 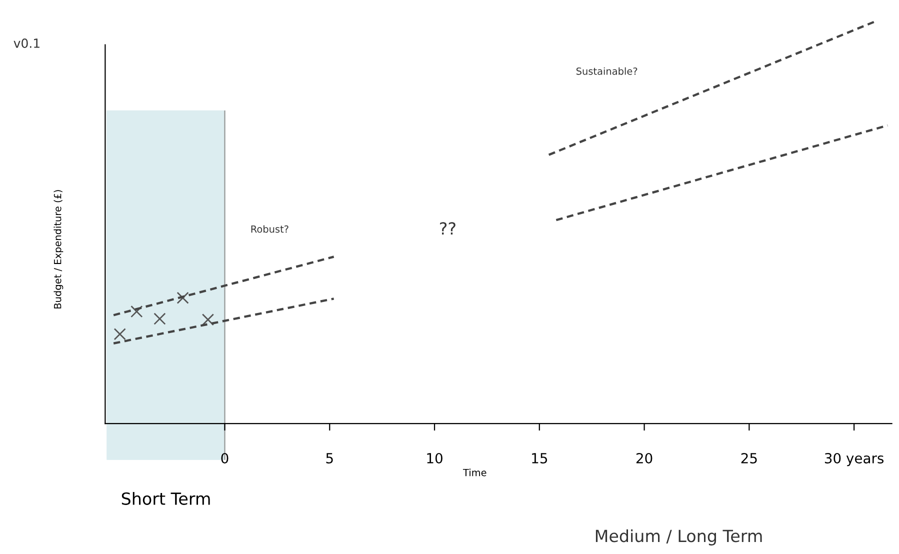 I want to click on text: v0.1, so click(x=27, y=43).